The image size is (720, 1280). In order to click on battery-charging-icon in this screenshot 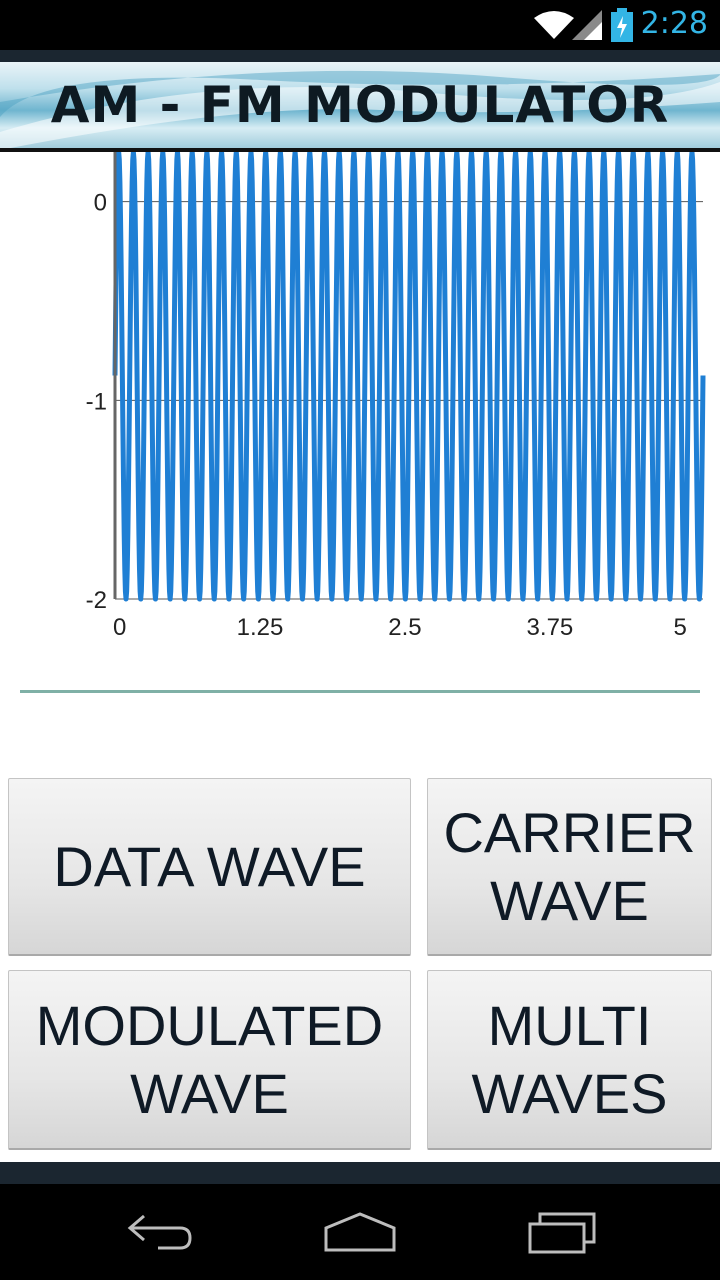, I will do `click(622, 25)`.